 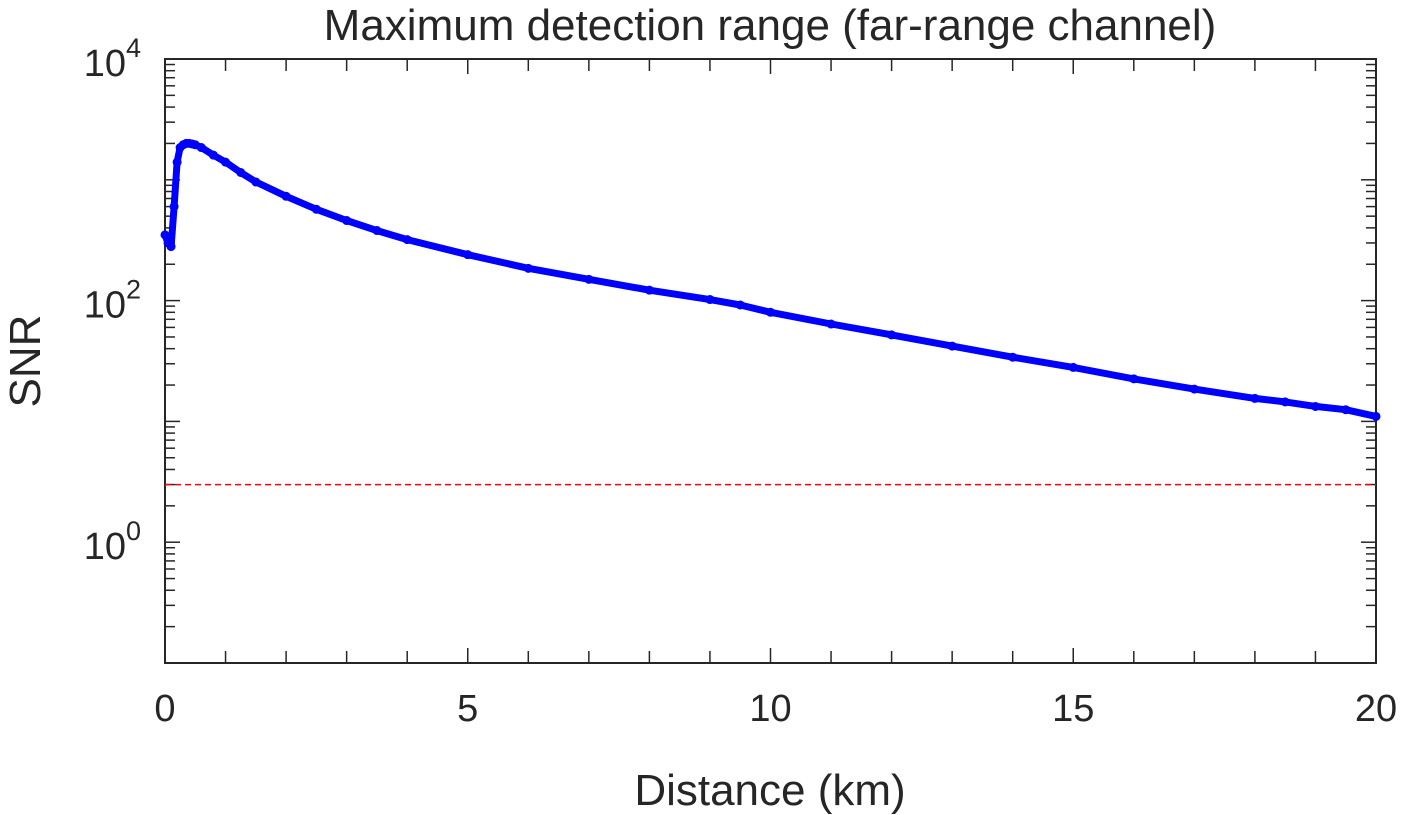 I want to click on x-tick-label: 10, so click(x=770, y=709).